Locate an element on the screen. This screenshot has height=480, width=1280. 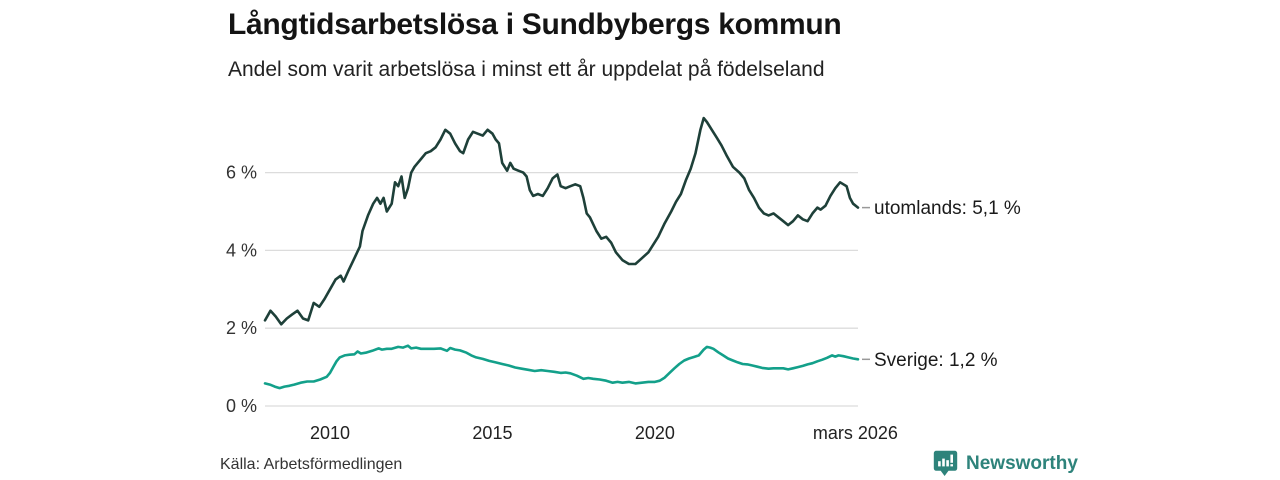
newsworthy-bars-icon is located at coordinates (945, 463).